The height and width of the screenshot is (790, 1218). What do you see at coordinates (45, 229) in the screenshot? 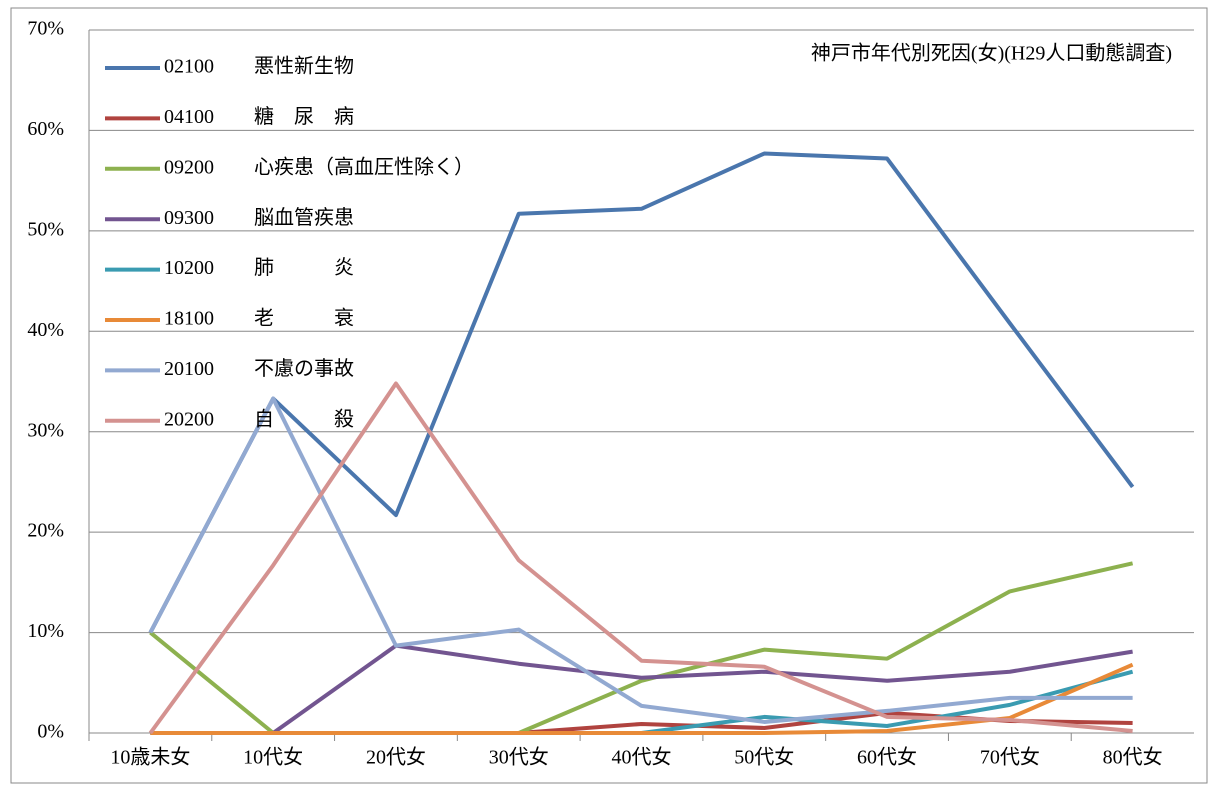
I see `y-tick-label: 50%` at bounding box center [45, 229].